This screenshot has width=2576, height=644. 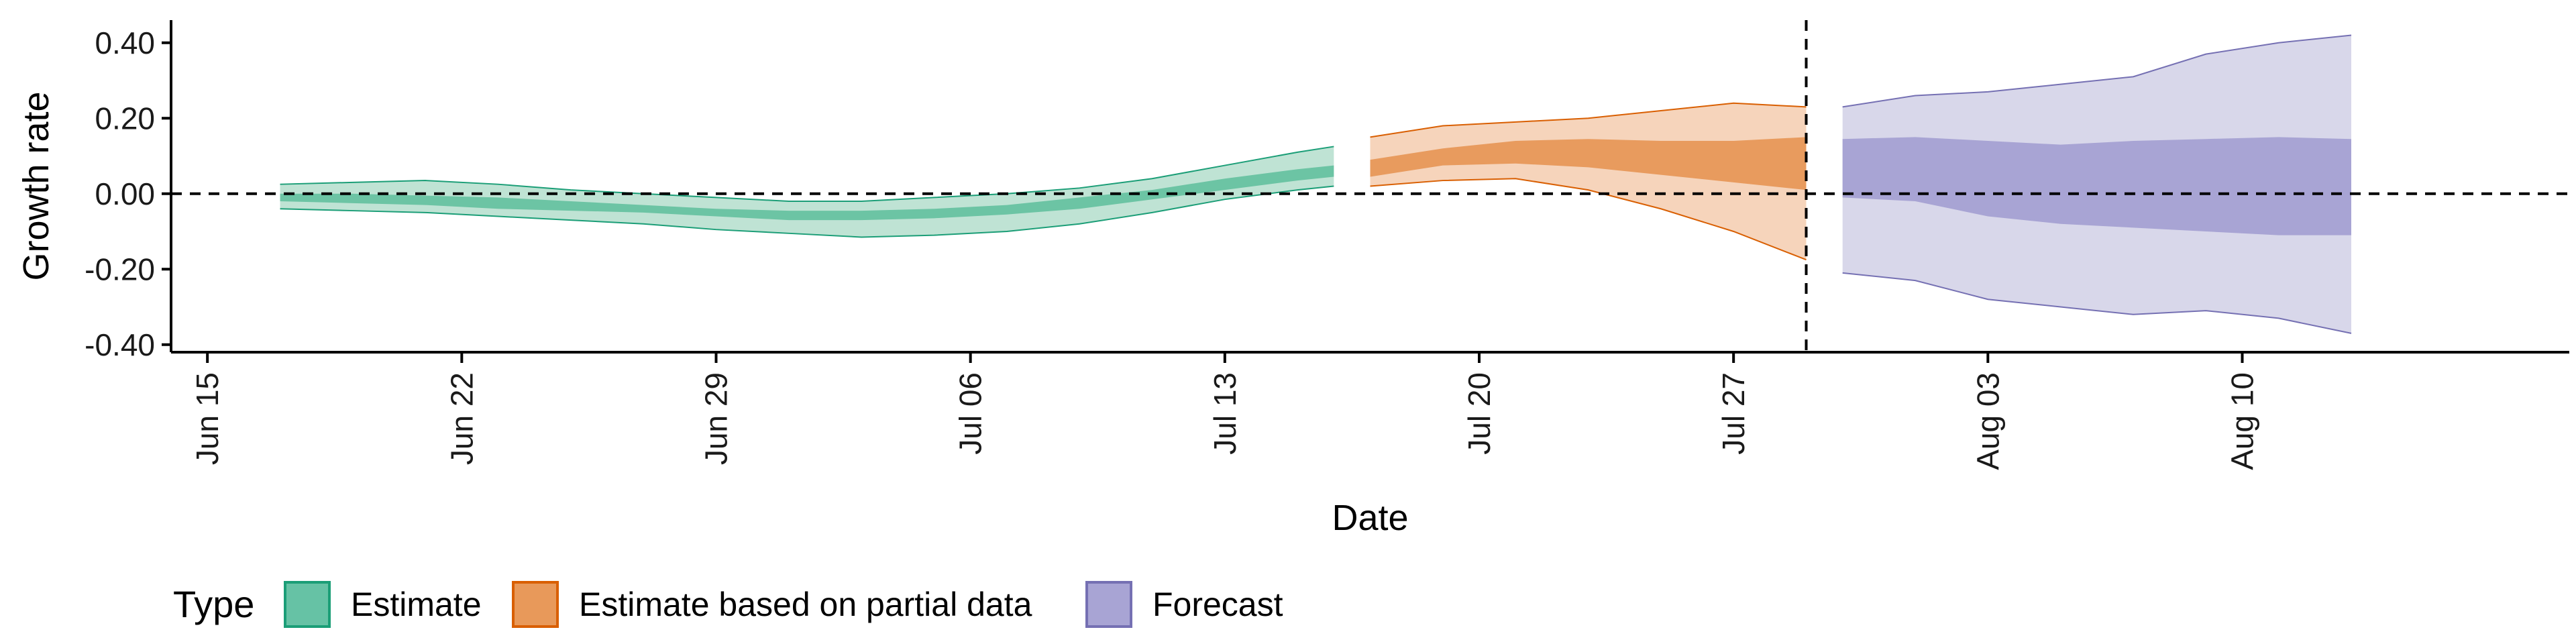 I want to click on y-tick-label: 0.20, so click(x=125, y=118).